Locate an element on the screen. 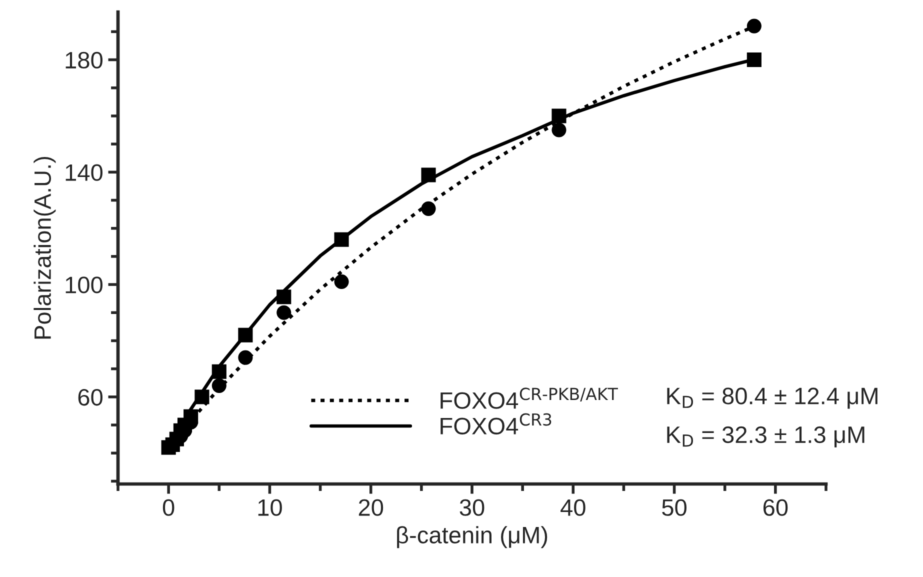 The height and width of the screenshot is (577, 923). x-tick-label: 0 is located at coordinates (168, 507).